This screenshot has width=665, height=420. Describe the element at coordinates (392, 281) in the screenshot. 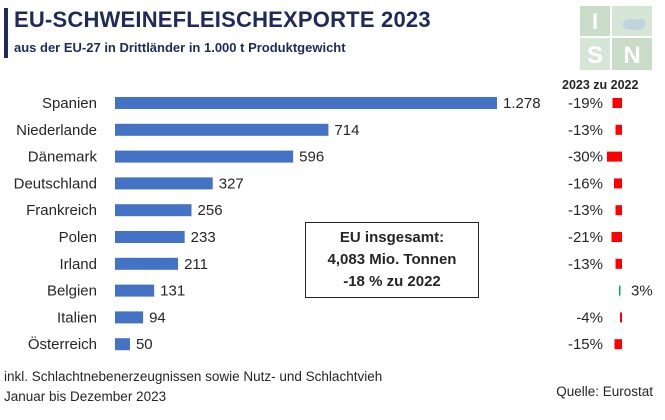

I see `infobox-line-3: -18 % zu 2022` at that location.